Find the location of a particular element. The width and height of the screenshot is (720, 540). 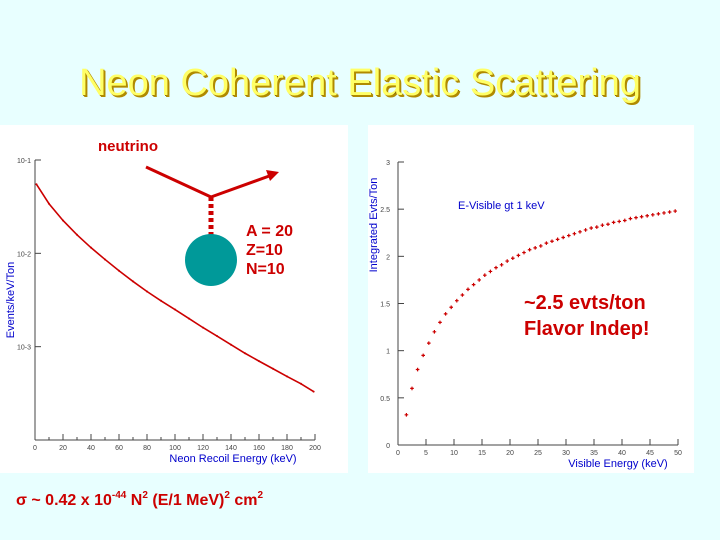

chart-title: E-Visible gt 1 keV is located at coordinates (501, 206).